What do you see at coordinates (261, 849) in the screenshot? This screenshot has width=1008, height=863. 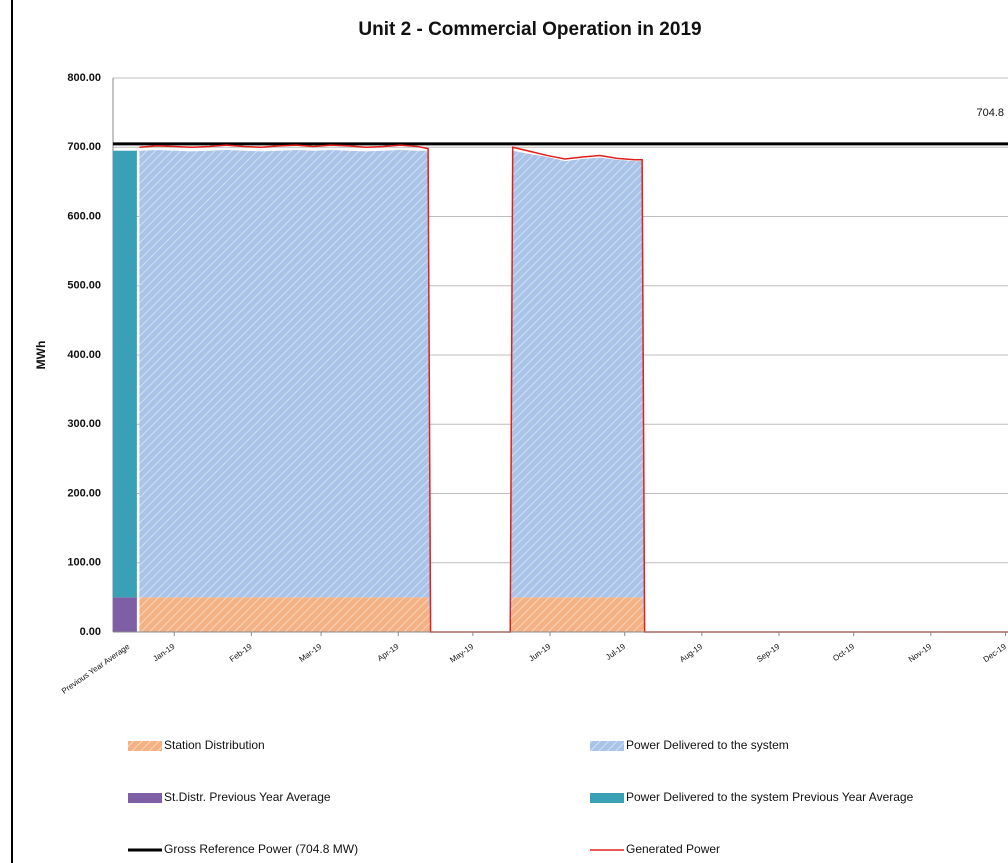 I see `legend-label: Gross Reference Power (704.8 MW)` at bounding box center [261, 849].